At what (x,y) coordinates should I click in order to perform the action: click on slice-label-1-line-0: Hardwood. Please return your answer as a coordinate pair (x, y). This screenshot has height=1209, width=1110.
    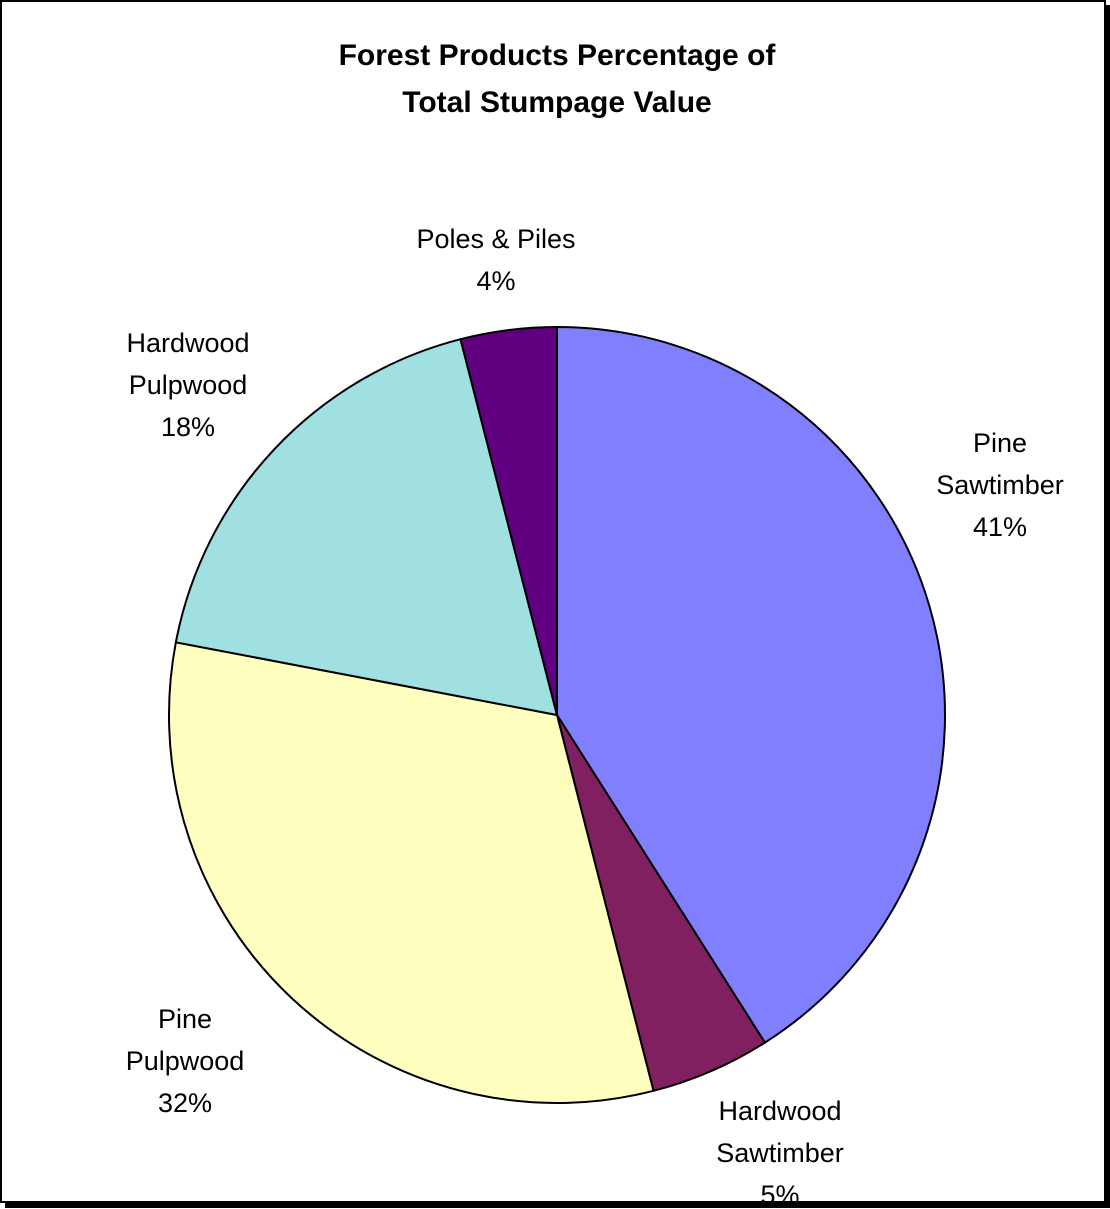
    Looking at the image, I should click on (779, 1111).